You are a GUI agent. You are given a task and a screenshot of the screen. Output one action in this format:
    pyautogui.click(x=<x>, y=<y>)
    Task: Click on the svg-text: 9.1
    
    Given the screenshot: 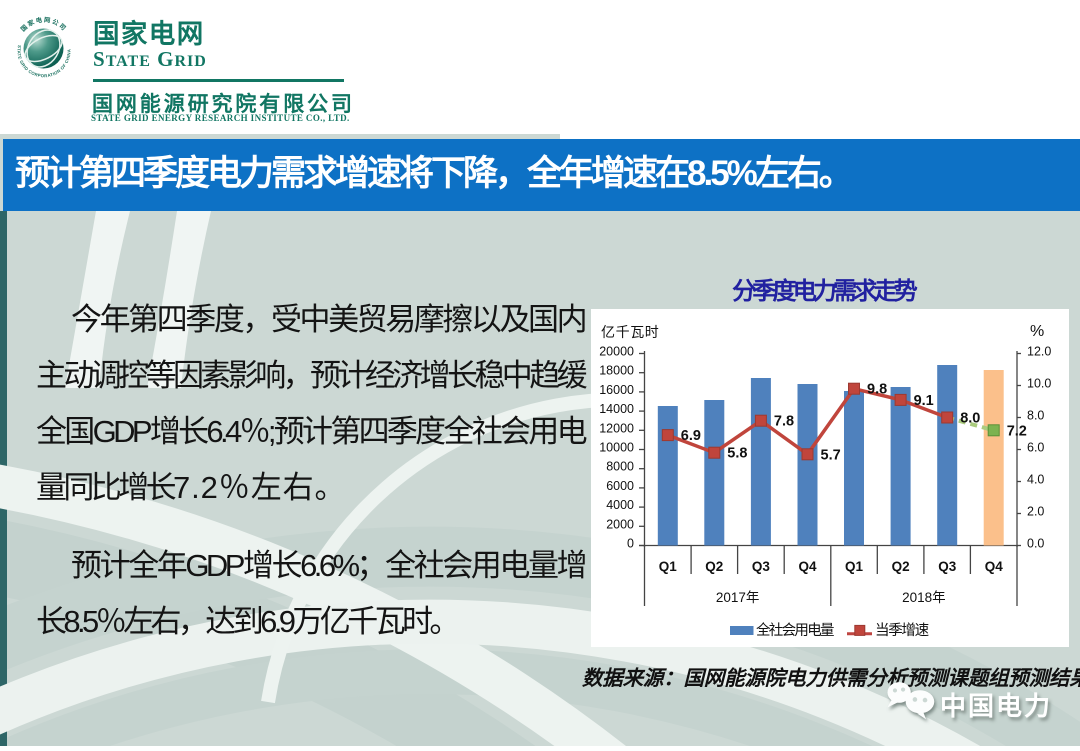 What is the action you would take?
    pyautogui.click(x=924, y=401)
    